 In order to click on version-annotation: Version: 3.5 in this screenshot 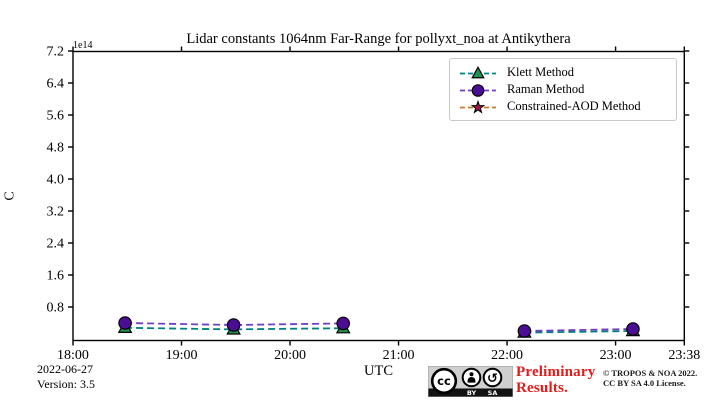, I will do `click(66, 384)`.